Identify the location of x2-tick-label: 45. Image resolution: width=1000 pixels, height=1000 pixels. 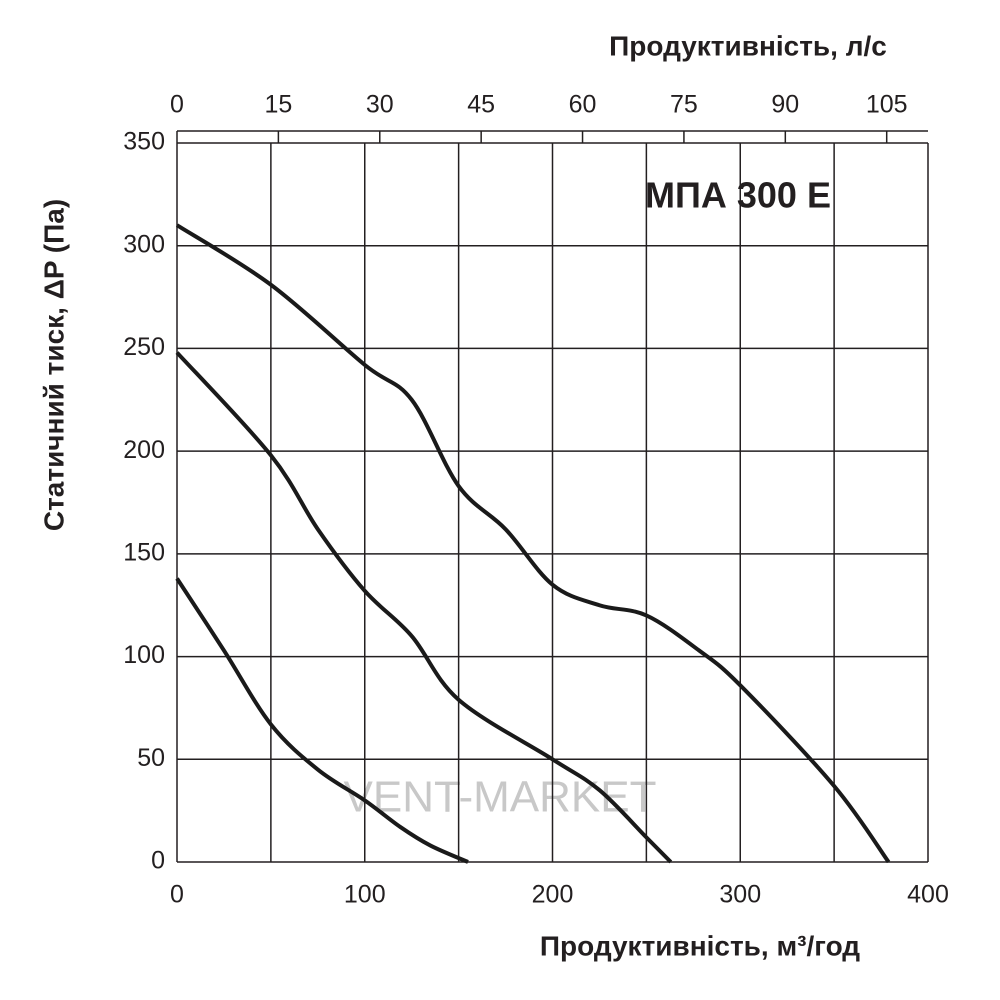
(481, 105).